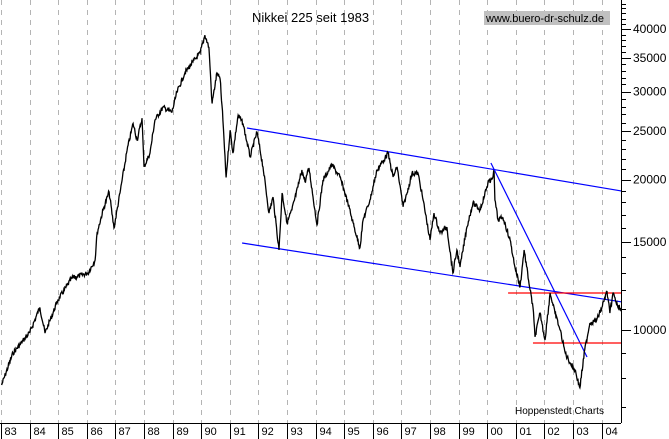 Image resolution: width=669 pixels, height=439 pixels. What do you see at coordinates (11, 432) in the screenshot?
I see `x-tick-label: 83` at bounding box center [11, 432].